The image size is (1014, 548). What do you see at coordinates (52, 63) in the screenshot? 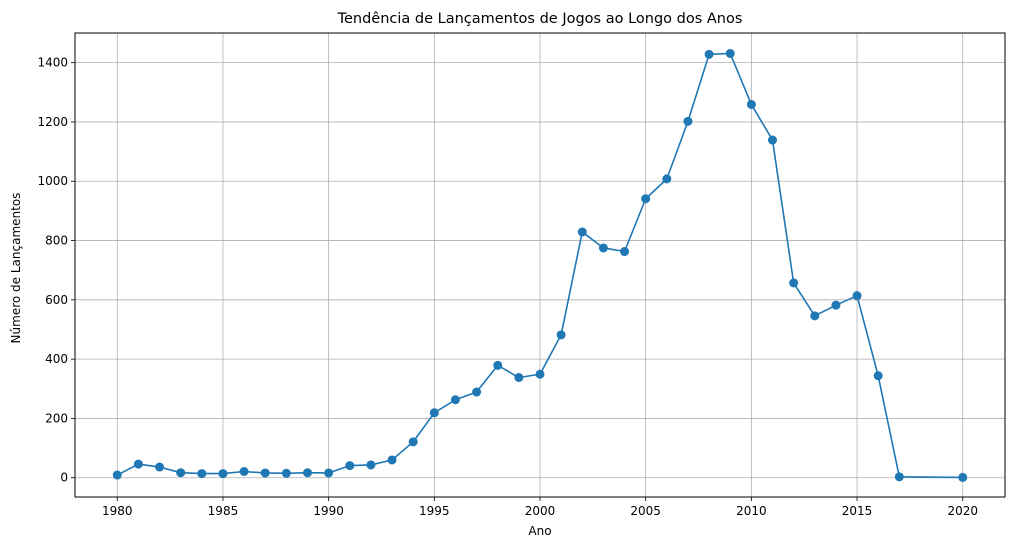
I see `y-tick-label: 1400` at bounding box center [52, 63].